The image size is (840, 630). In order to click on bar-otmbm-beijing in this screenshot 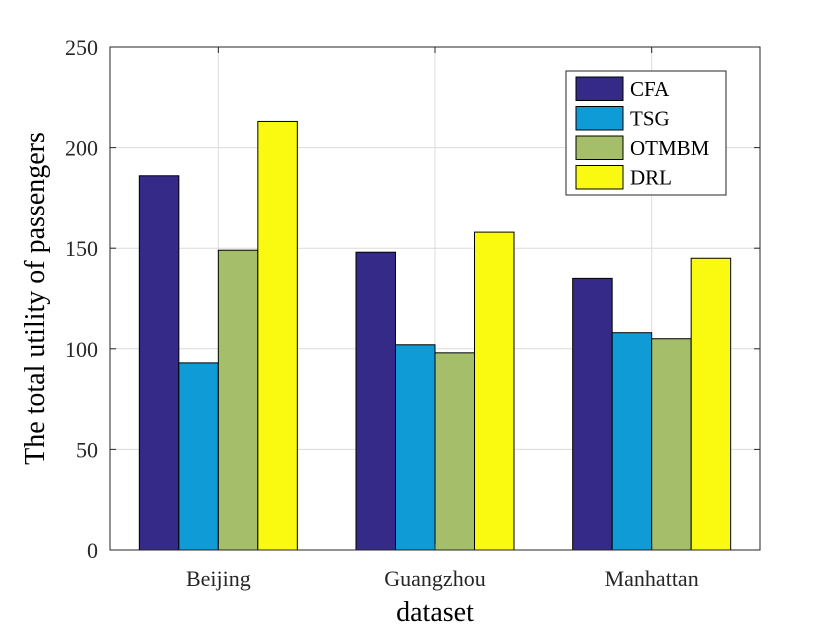, I will do `click(238, 400)`.